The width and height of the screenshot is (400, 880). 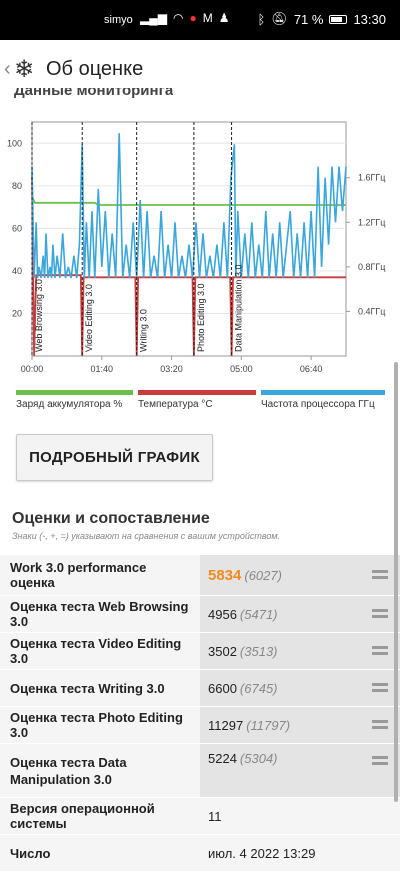 I want to click on score-reference: (6027), so click(x=263, y=575).